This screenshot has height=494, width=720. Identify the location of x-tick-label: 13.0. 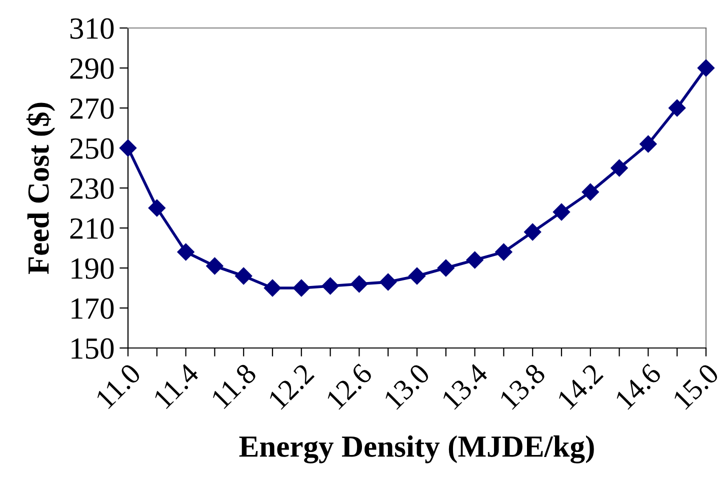
(407, 386).